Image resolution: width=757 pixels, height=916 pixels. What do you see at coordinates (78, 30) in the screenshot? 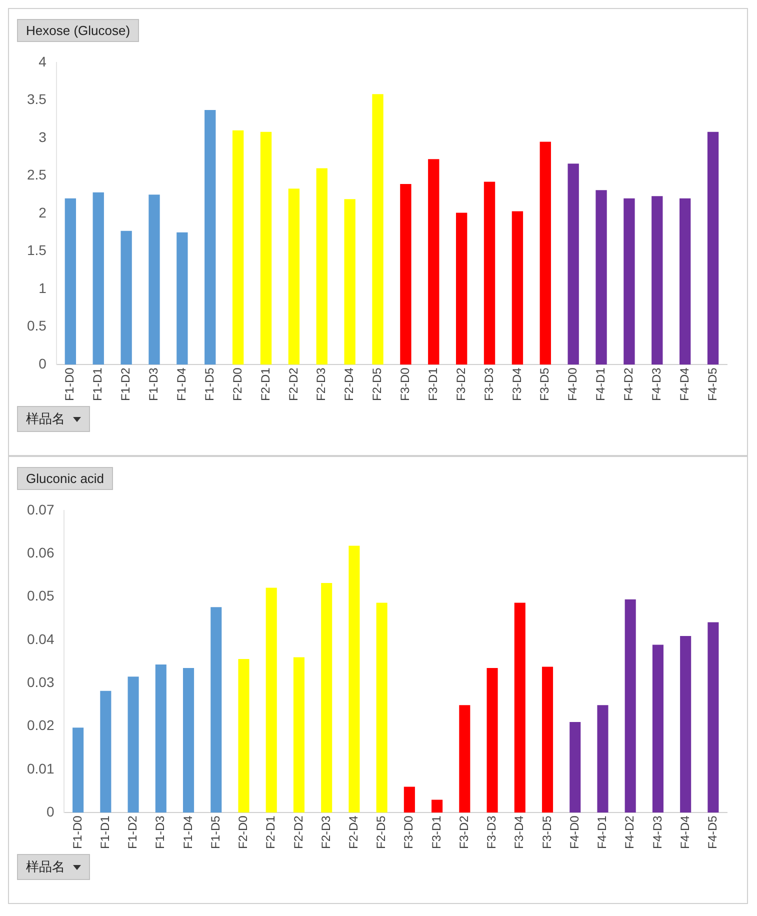
I see `chart-title: Hexose (Glucose)` at bounding box center [78, 30].